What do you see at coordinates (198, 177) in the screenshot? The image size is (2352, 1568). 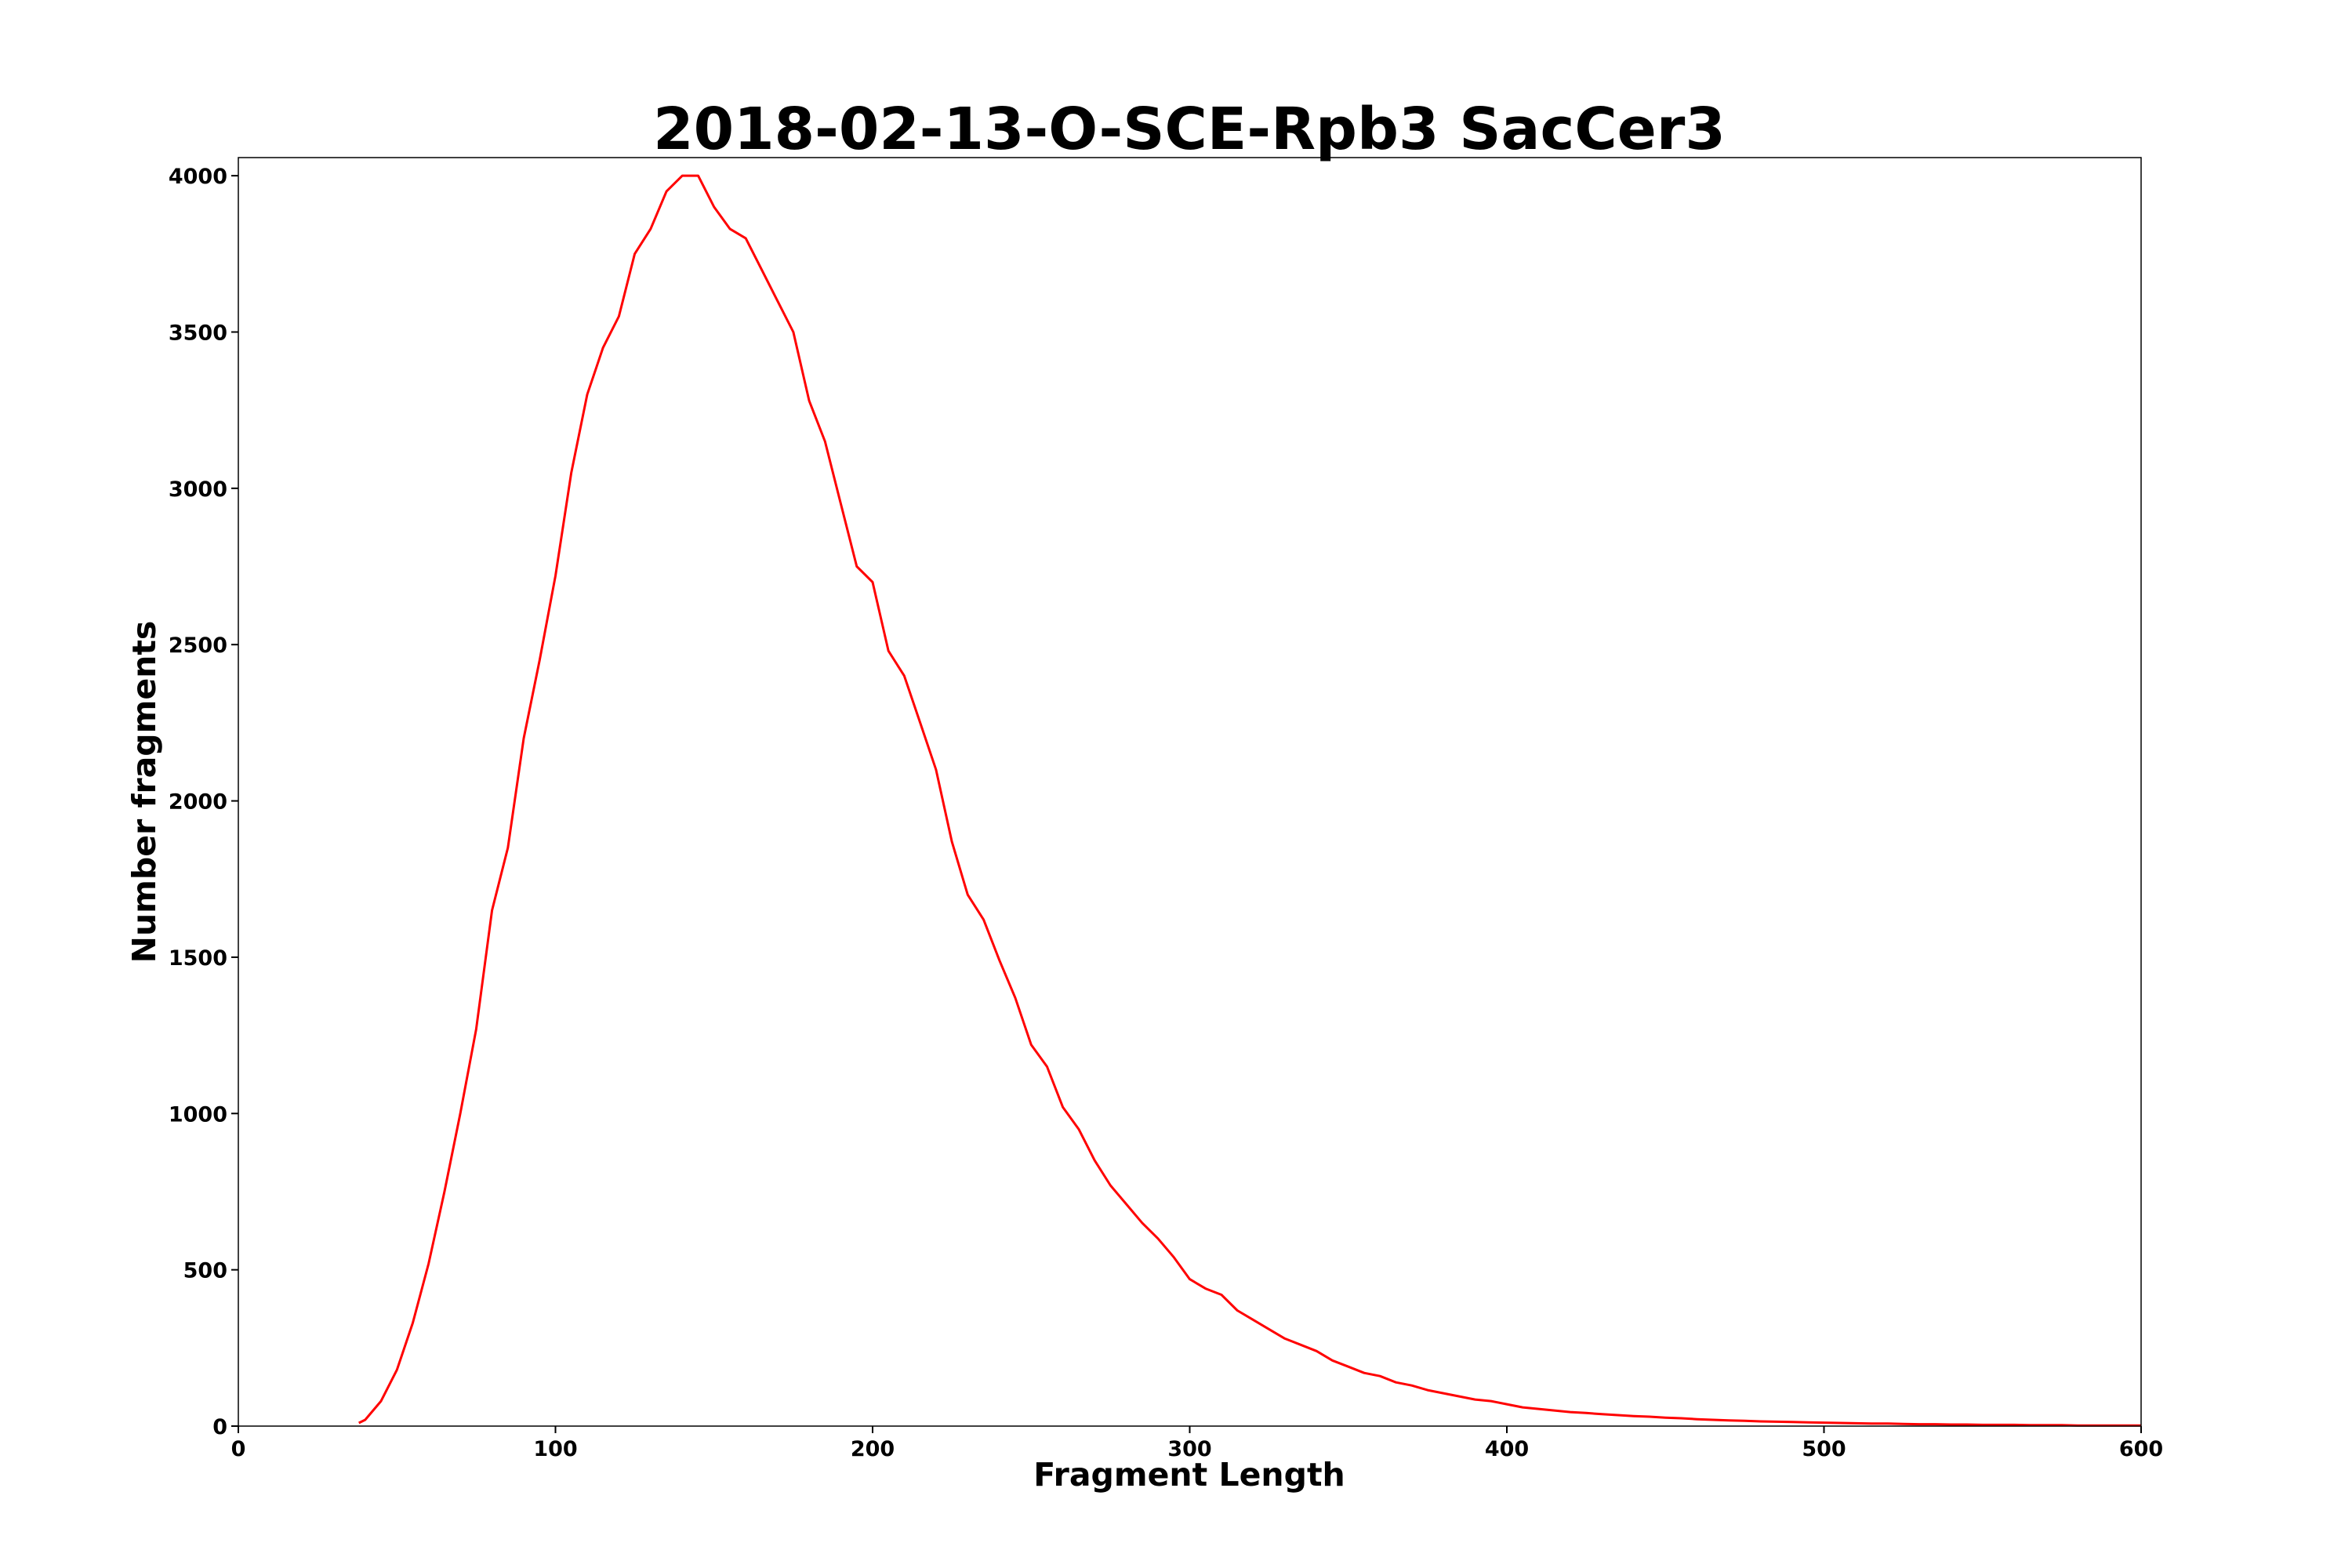 I see `y-tick-label: 4000` at bounding box center [198, 177].